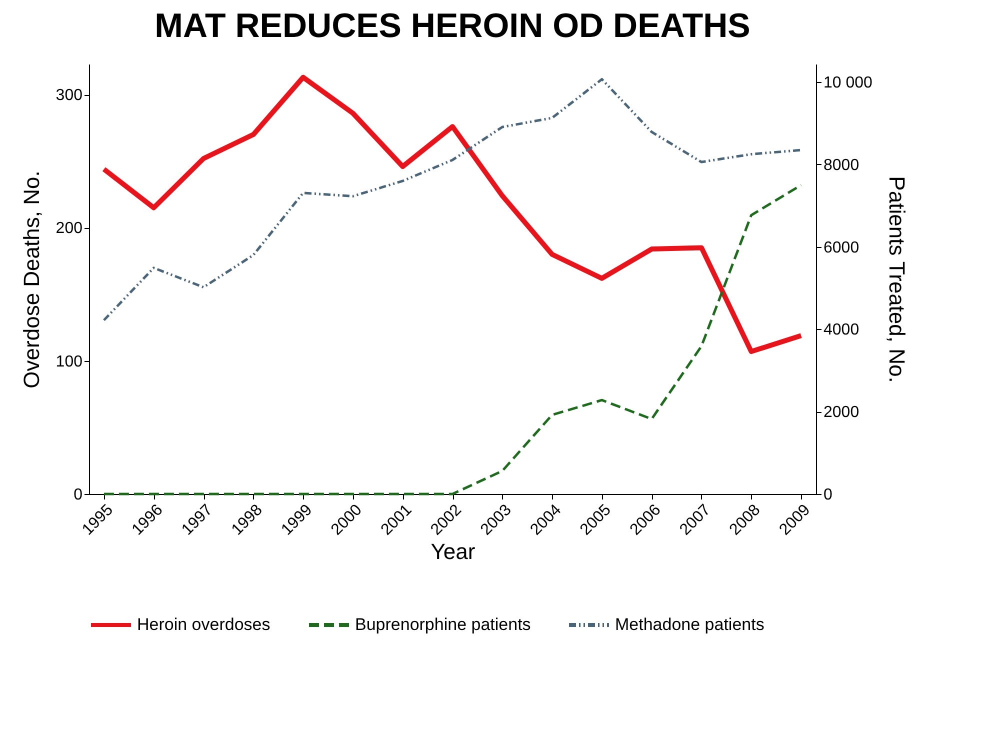 The width and height of the screenshot is (994, 738). Describe the element at coordinates (842, 413) in the screenshot. I see `y2-tick-label: 2000` at that location.